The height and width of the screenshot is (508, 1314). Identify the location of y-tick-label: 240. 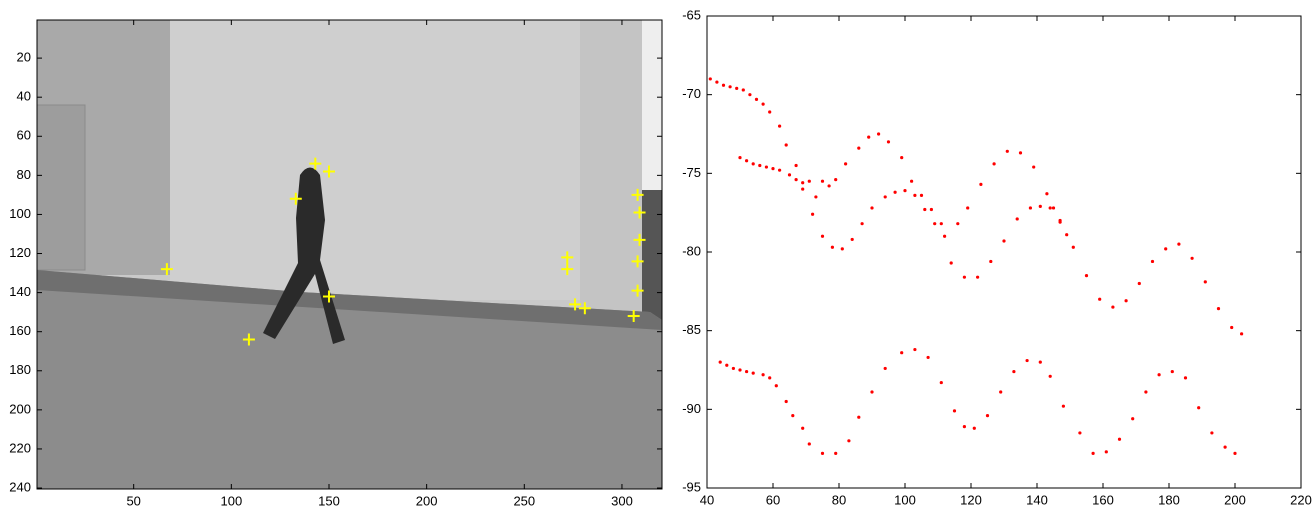
(20, 486).